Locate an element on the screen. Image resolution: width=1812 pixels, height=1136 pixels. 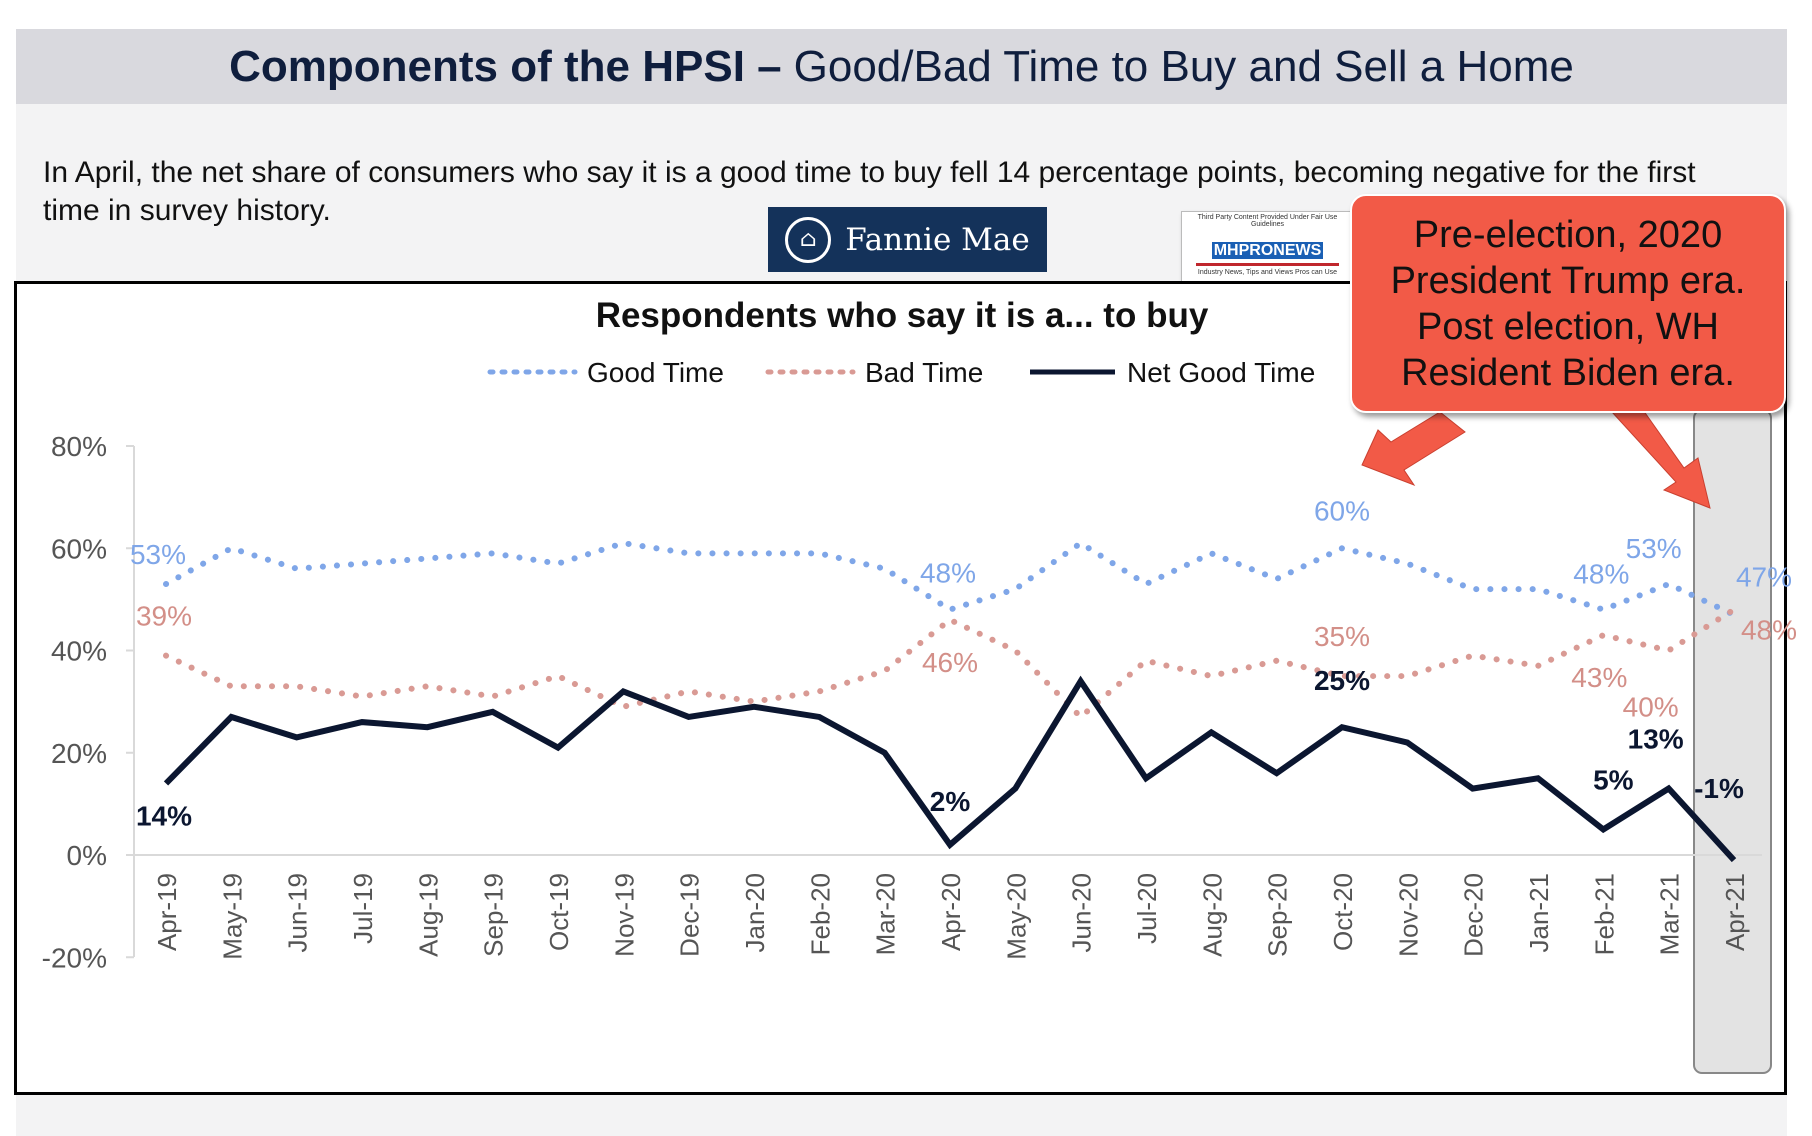
mhpronews-text: MHPRONEWS is located at coordinates (1267, 250).